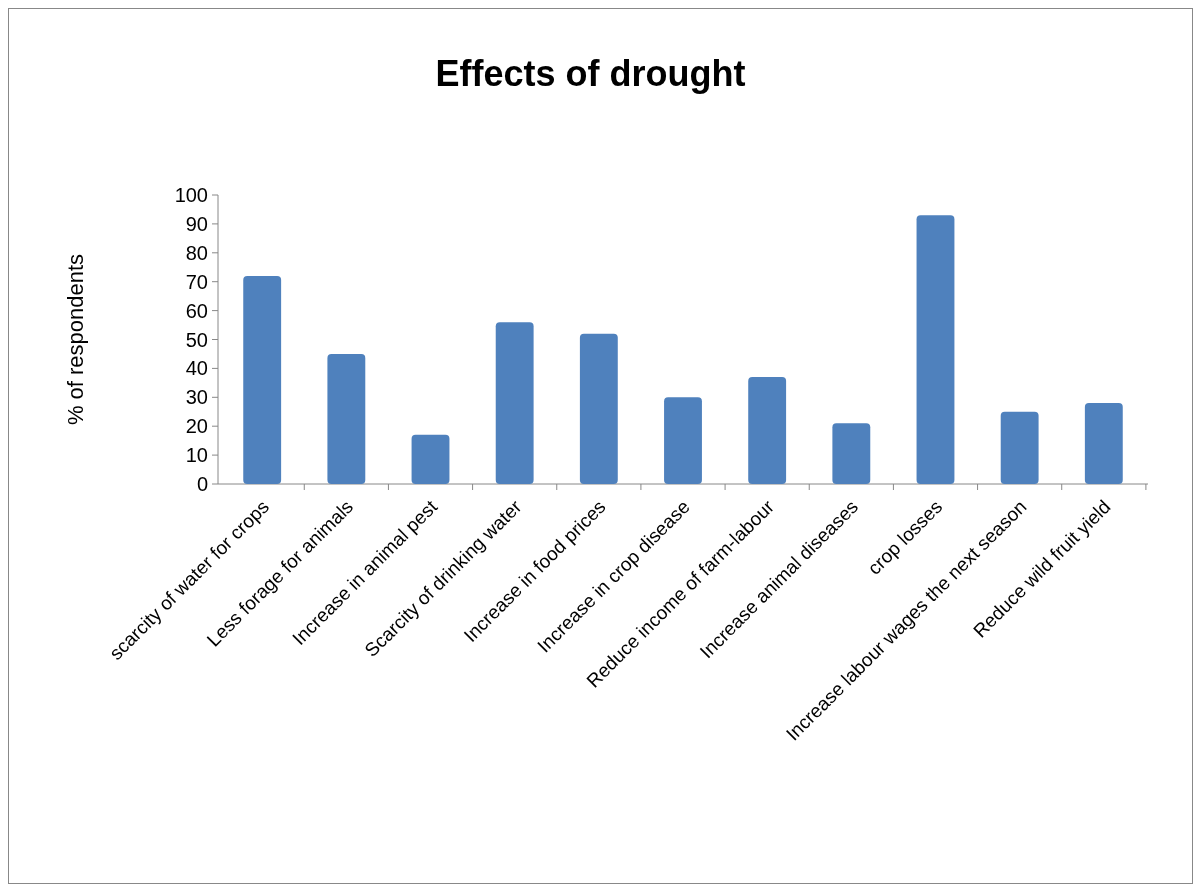 The height and width of the screenshot is (884, 1195). Describe the element at coordinates (196, 339) in the screenshot. I see `y-tick-label: 50` at that location.